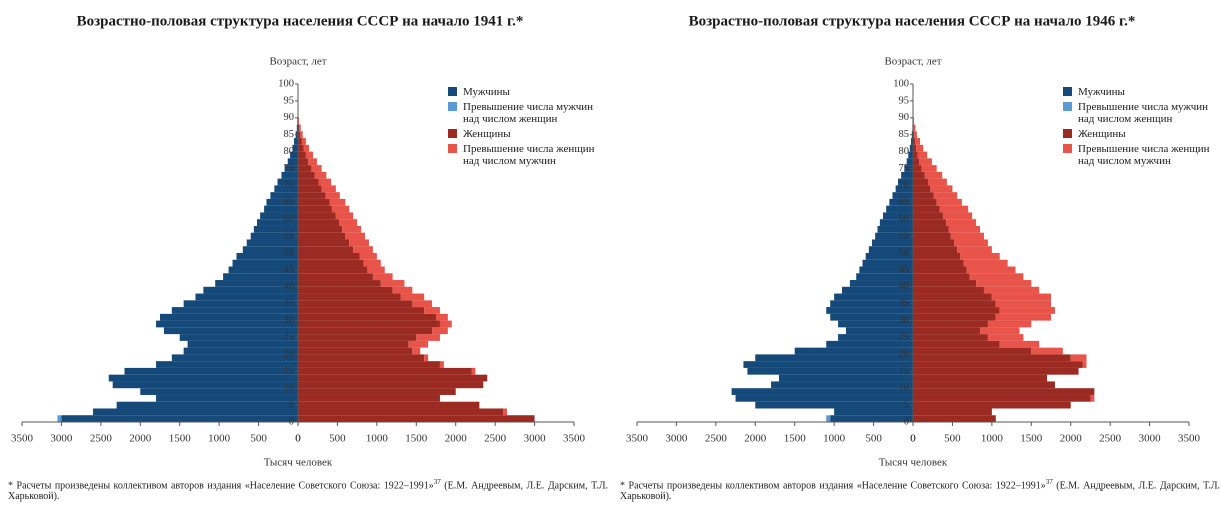 This screenshot has height=511, width=1221. What do you see at coordinates (289, 354) in the screenshot?
I see `y-tick-label: 20` at bounding box center [289, 354].